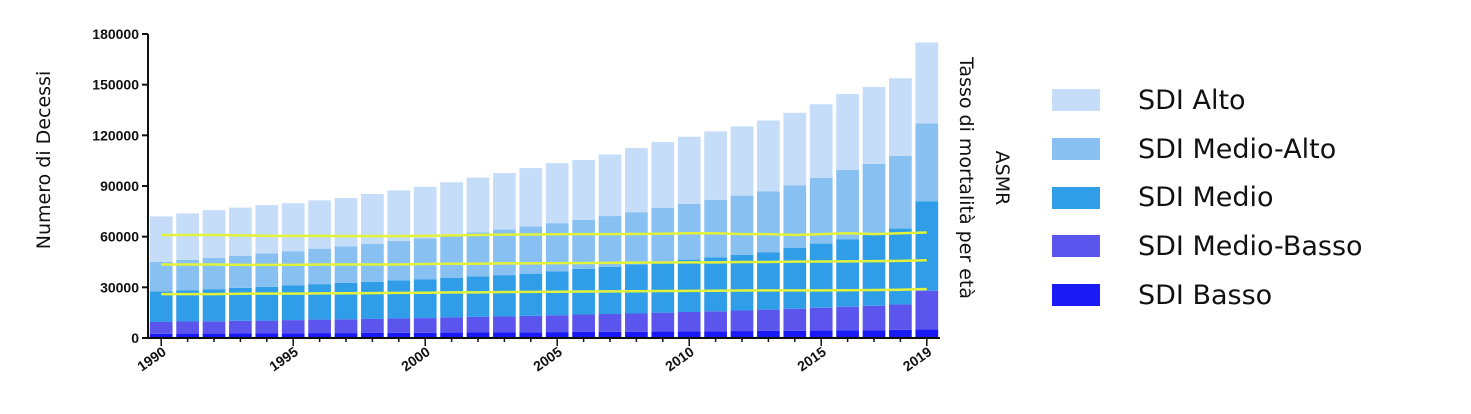 This screenshot has width=1471, height=414. I want to click on bar-sdi-alto-2010, so click(689, 170).